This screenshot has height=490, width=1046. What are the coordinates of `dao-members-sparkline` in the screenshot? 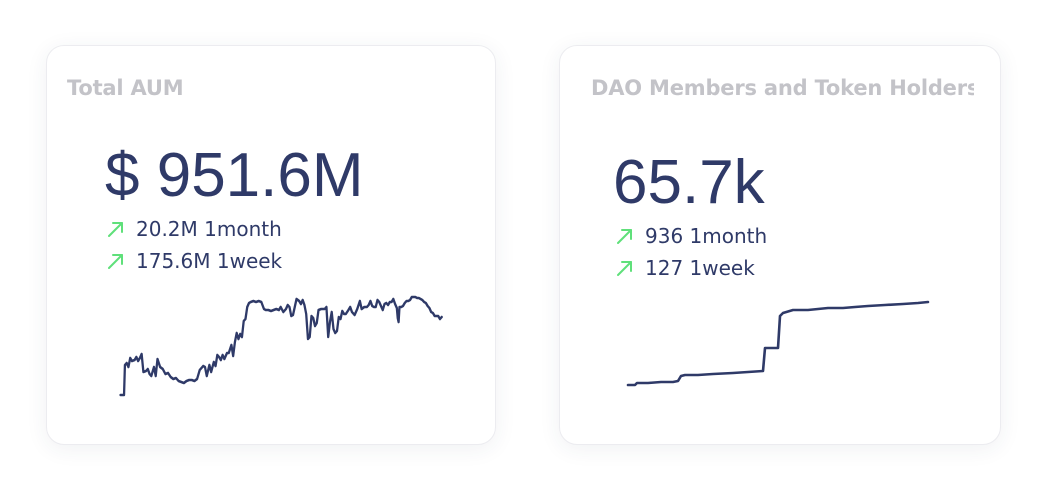 It's located at (778, 343).